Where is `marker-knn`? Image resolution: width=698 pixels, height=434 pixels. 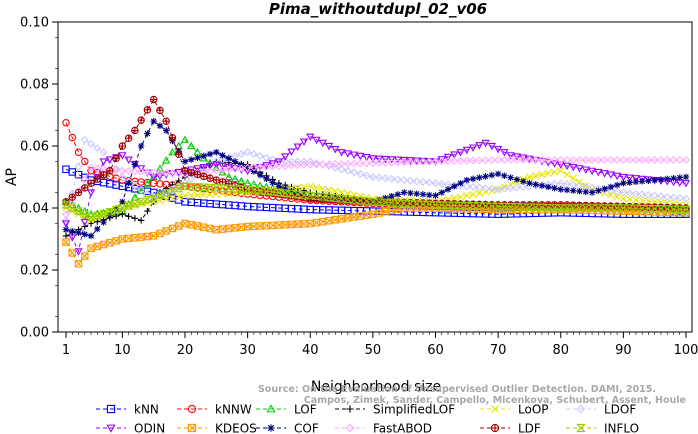
marker-knn is located at coordinates (178, 200).